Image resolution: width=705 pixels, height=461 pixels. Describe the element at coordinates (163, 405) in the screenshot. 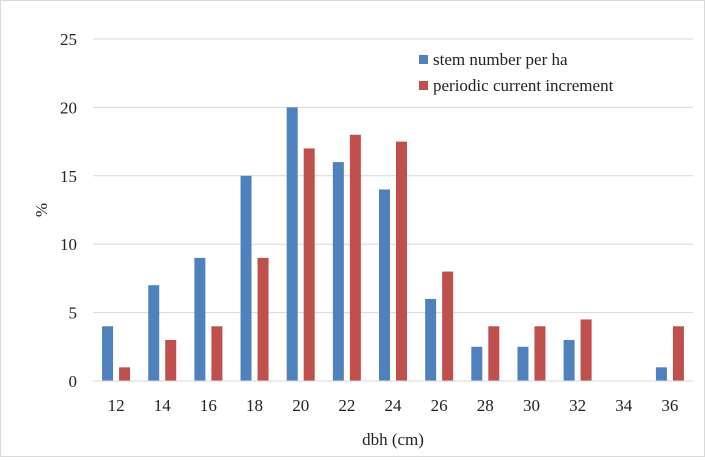

I see `x-tick-label: 14` at that location.